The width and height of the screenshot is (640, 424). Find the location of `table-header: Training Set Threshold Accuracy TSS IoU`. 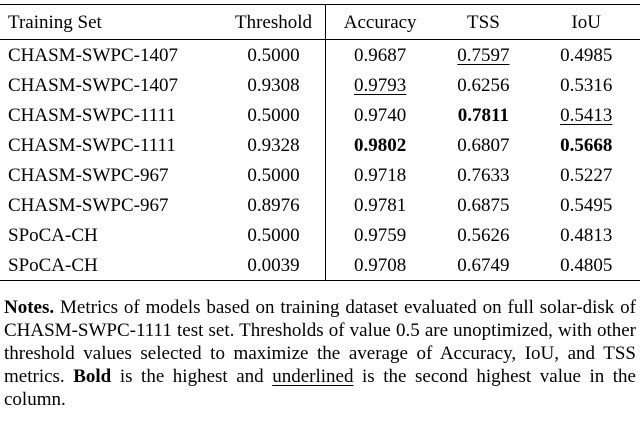

table-header: Training Set Threshold Accuracy TSS IoU is located at coordinates (320, 22).